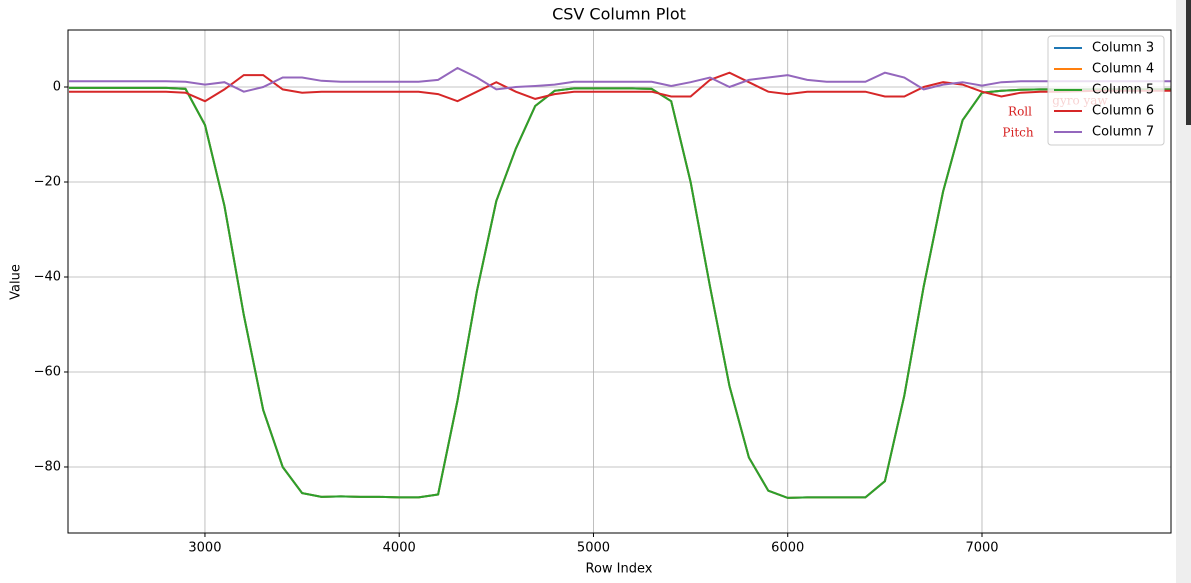 This screenshot has height=583, width=1191. I want to click on x-tick-label: 3000, so click(204, 548).